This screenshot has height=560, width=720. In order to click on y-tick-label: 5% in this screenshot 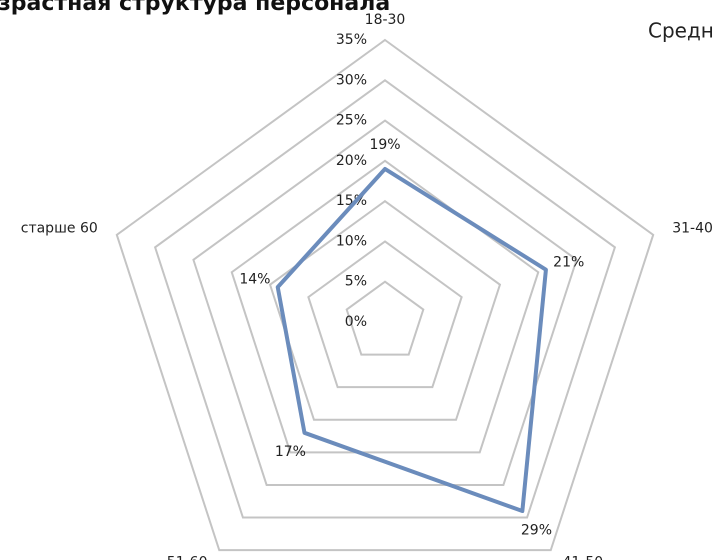, I will do `click(356, 282)`.